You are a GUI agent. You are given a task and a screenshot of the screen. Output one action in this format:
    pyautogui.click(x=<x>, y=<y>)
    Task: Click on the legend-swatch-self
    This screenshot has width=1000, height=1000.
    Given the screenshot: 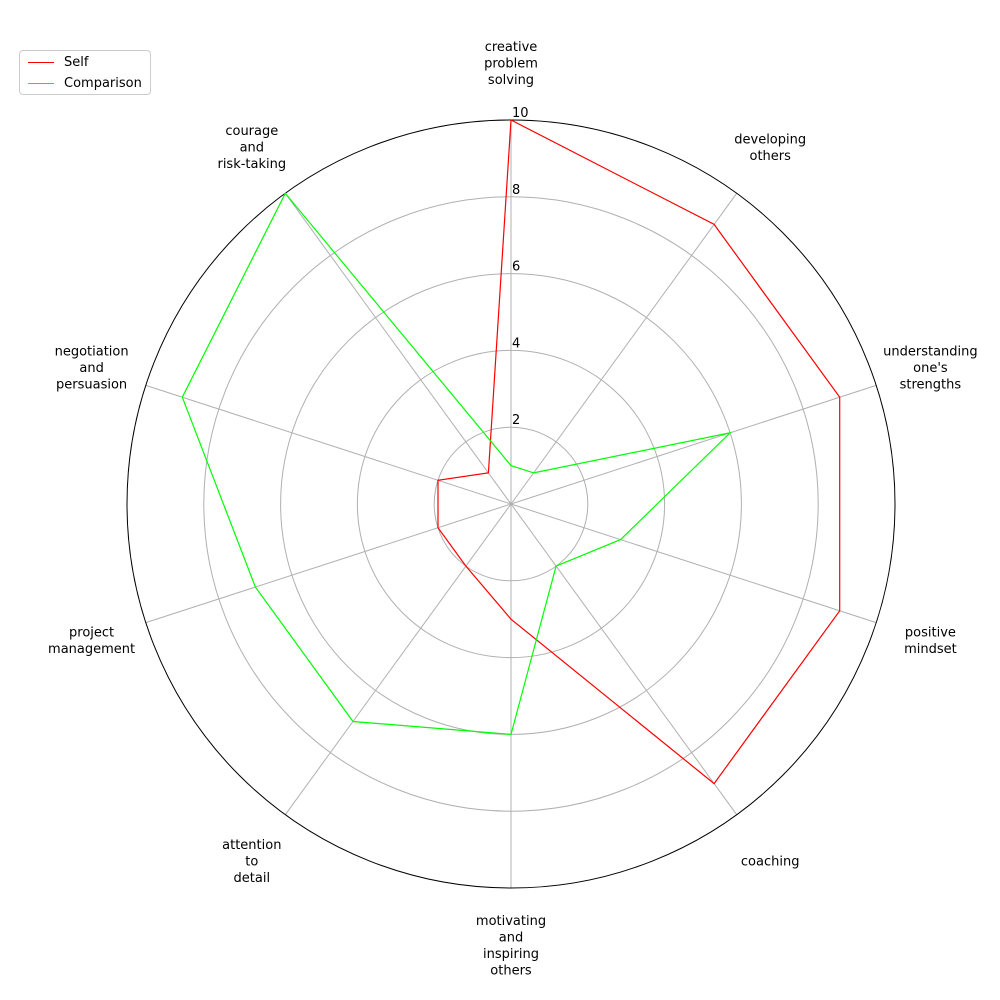 What is the action you would take?
    pyautogui.click(x=41, y=62)
    